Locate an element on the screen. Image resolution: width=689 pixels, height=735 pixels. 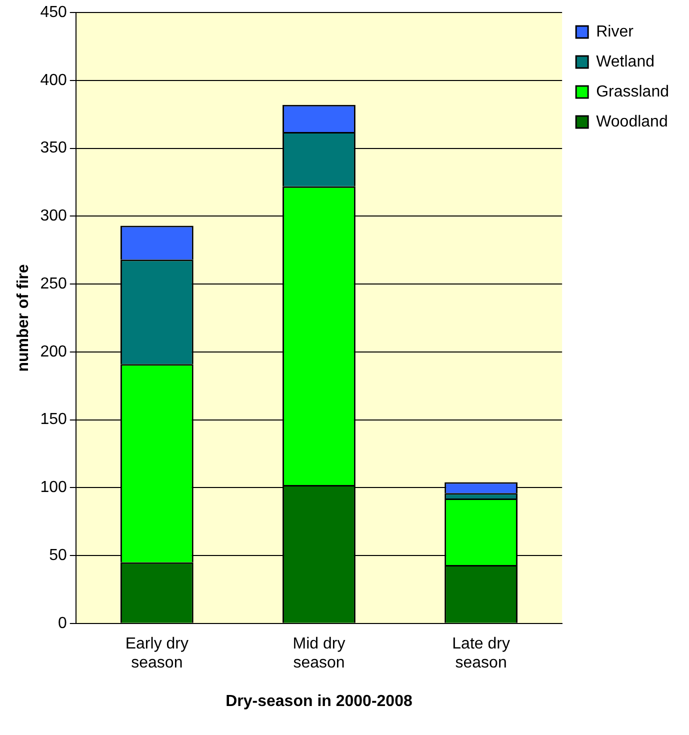
legend-label: Grassland is located at coordinates (632, 91).